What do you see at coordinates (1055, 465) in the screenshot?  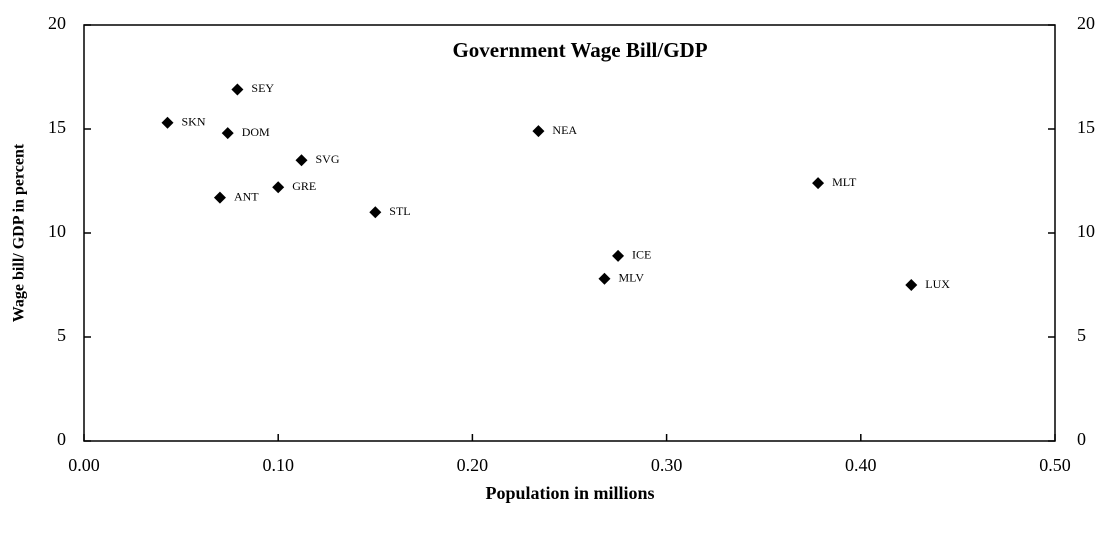 I see `x-tick-label: 0.50` at bounding box center [1055, 465].